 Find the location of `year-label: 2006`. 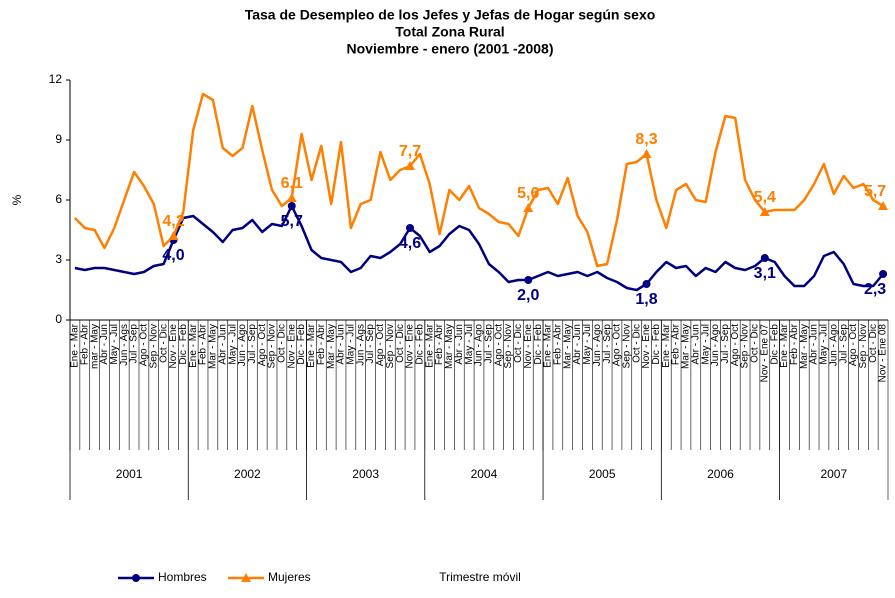

year-label: 2006 is located at coordinates (720, 474).